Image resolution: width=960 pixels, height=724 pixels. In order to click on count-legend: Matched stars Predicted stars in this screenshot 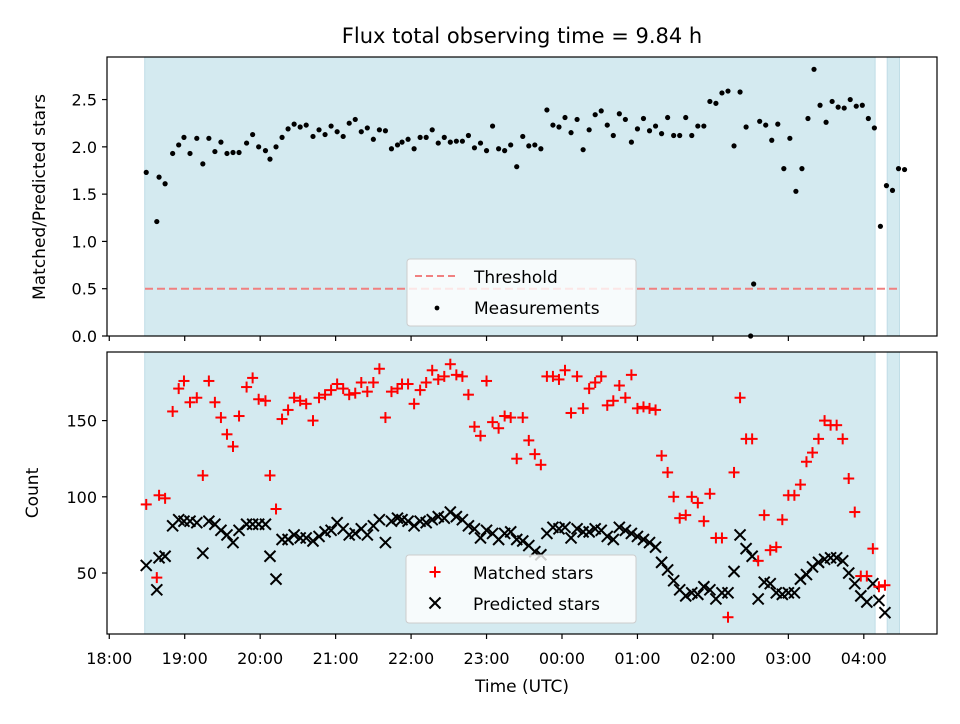, I will do `click(521, 589)`.